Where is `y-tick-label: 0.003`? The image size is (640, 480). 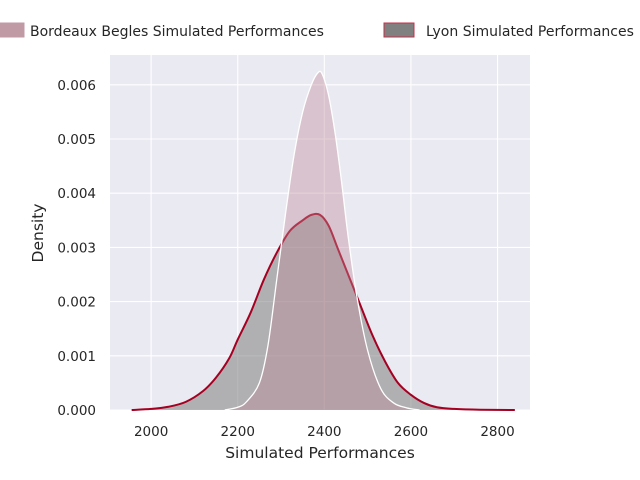
y-tick-label: 0.003 is located at coordinates (76, 248).